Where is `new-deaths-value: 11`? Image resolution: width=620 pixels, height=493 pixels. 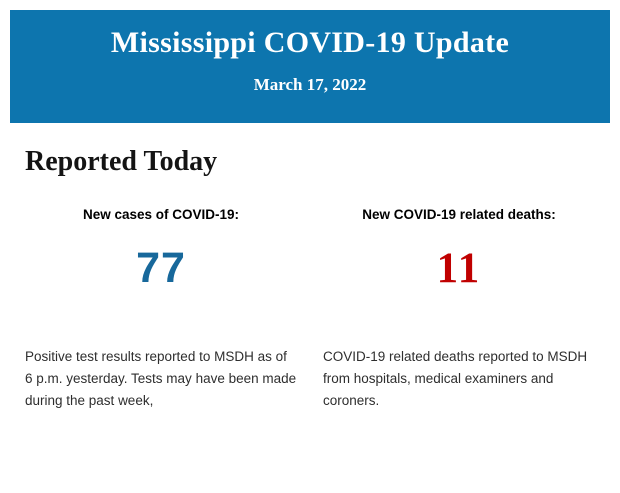 new-deaths-value: 11 is located at coordinates (459, 268).